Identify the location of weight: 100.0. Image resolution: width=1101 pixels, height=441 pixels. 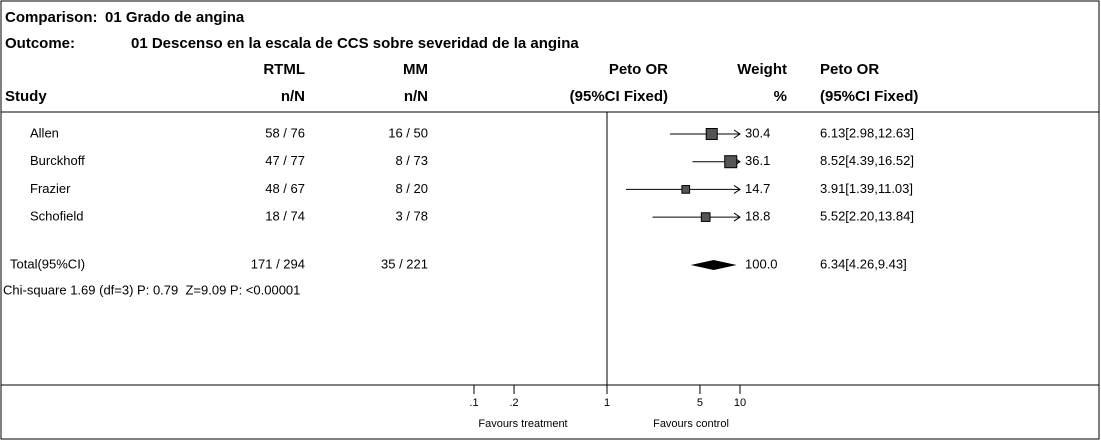
(761, 263).